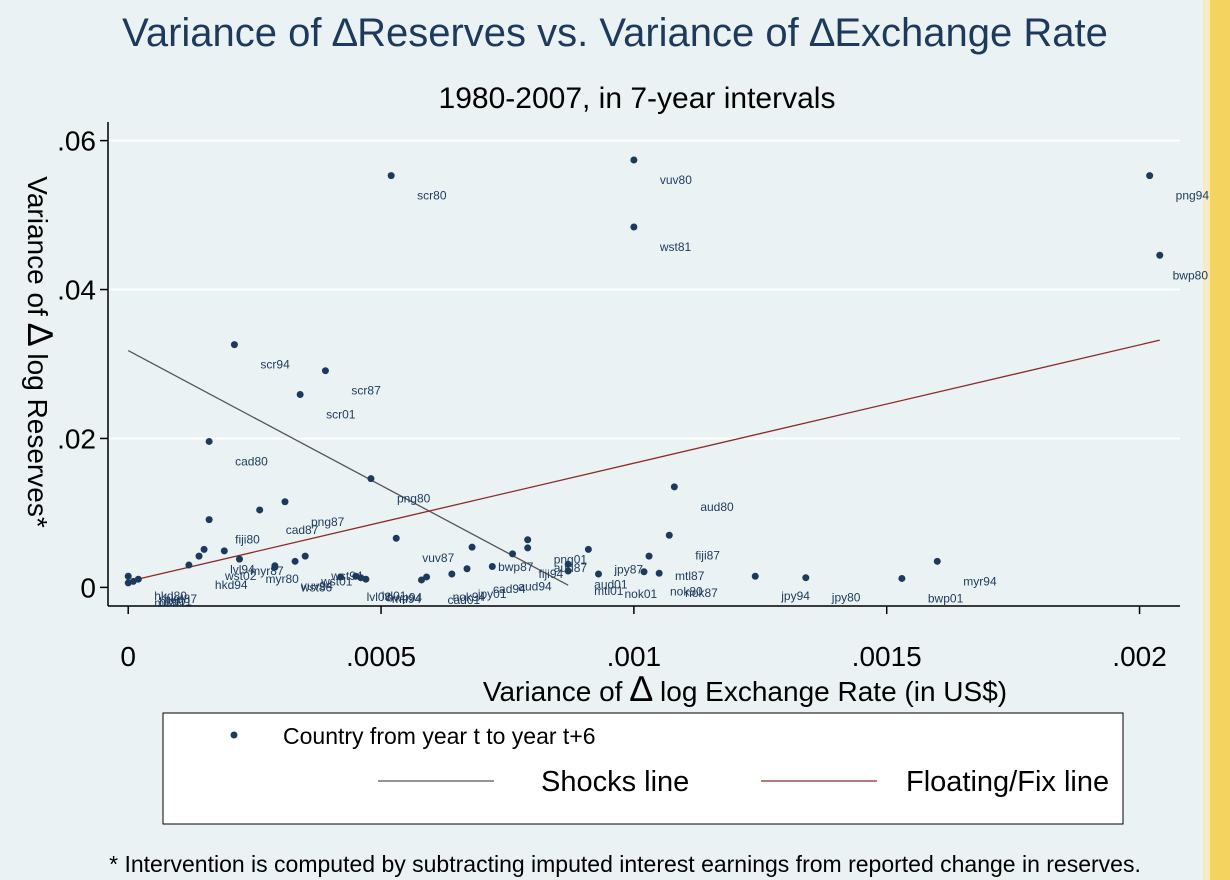  I want to click on legend-shocks-label: Shocks line, so click(615, 782).